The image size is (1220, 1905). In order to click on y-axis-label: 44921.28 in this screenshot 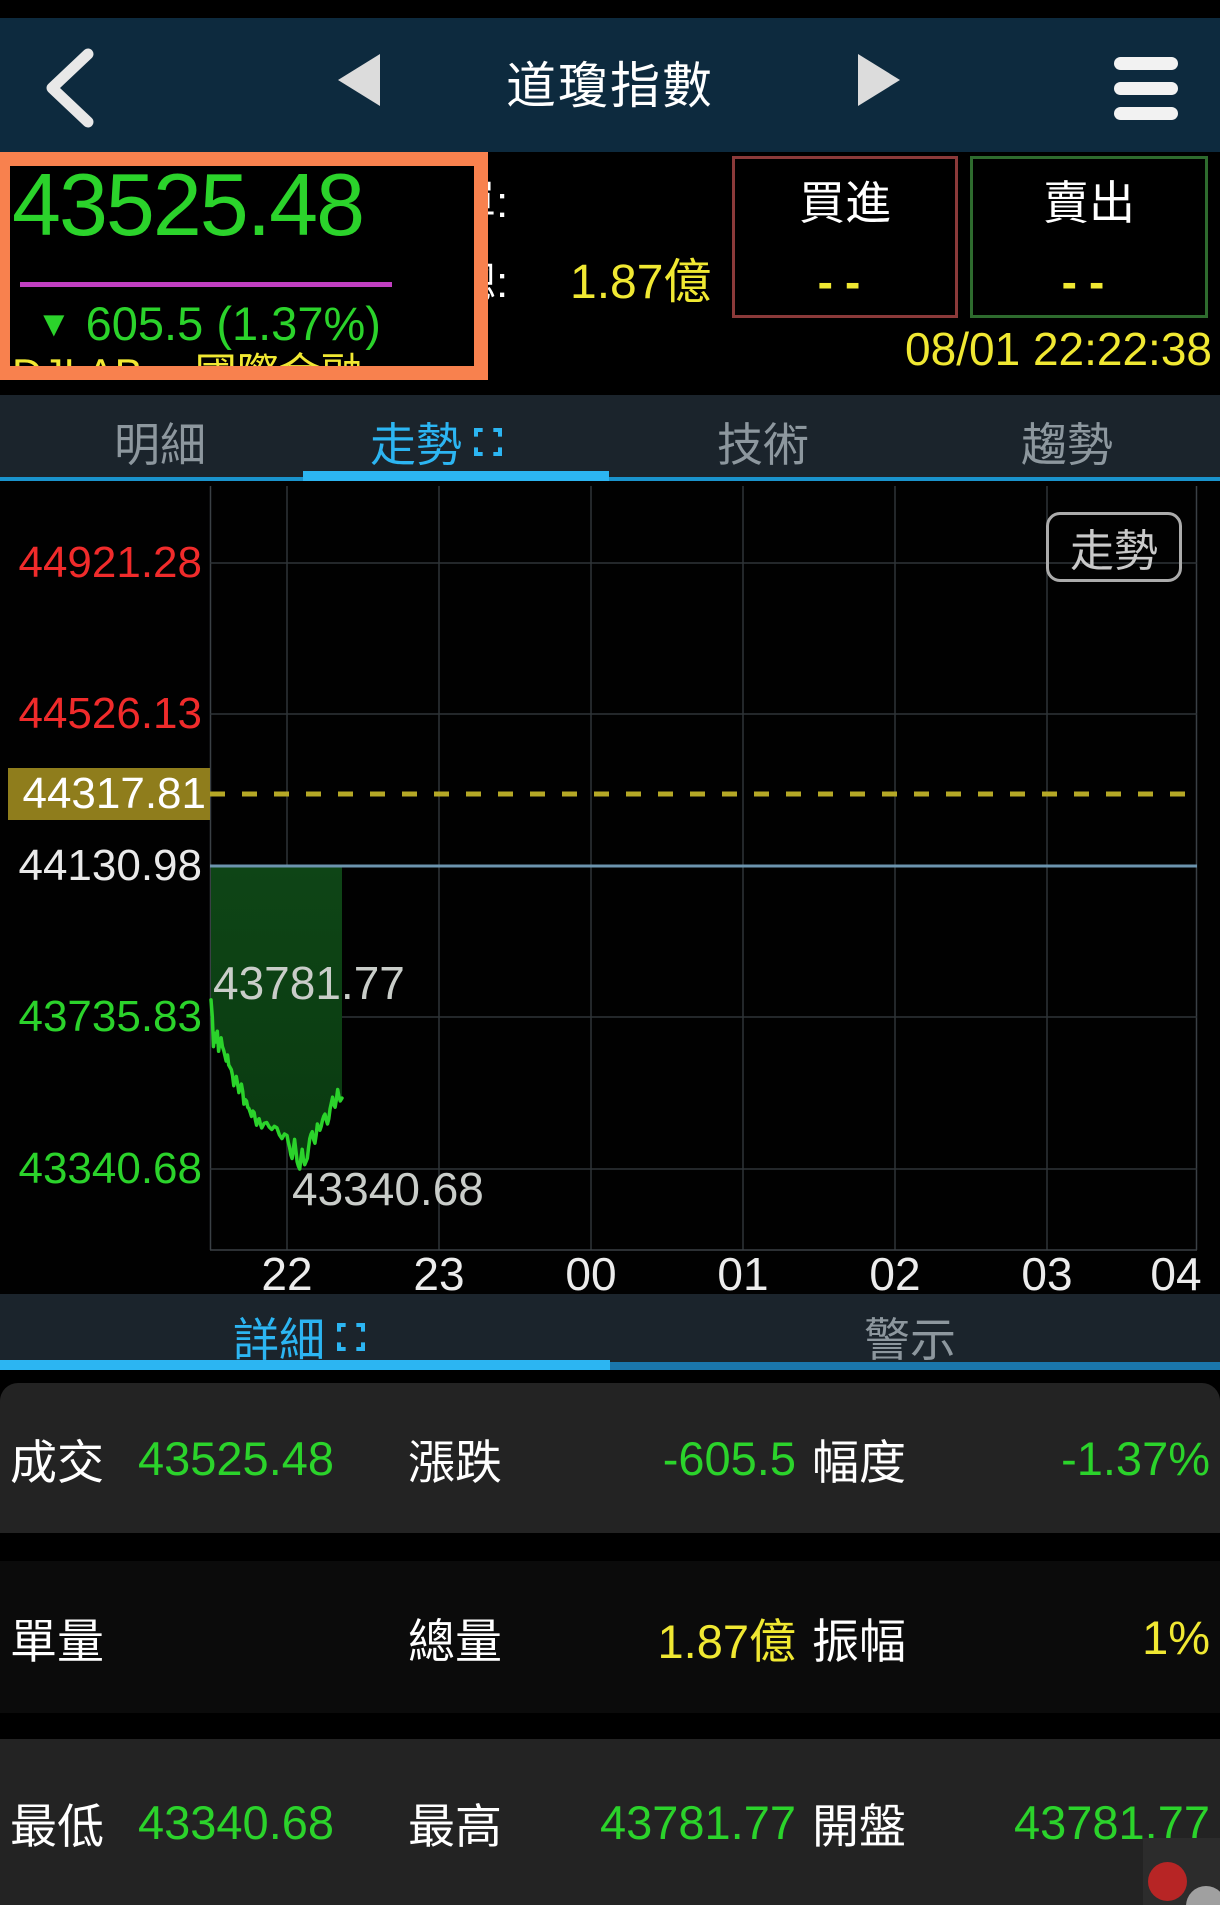, I will do `click(110, 562)`.